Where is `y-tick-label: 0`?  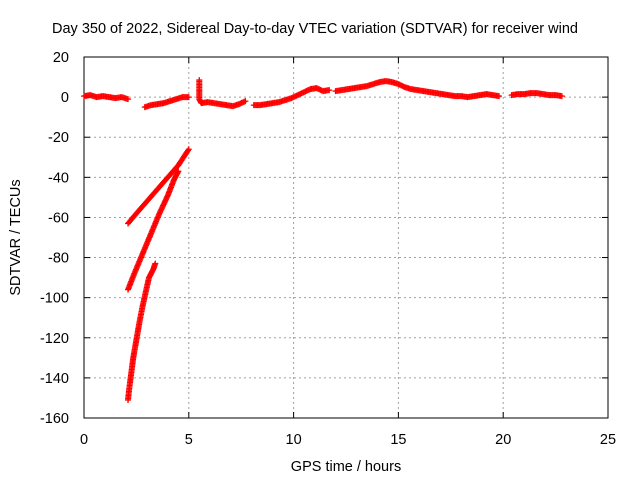
y-tick-label: 0 is located at coordinates (65, 98).